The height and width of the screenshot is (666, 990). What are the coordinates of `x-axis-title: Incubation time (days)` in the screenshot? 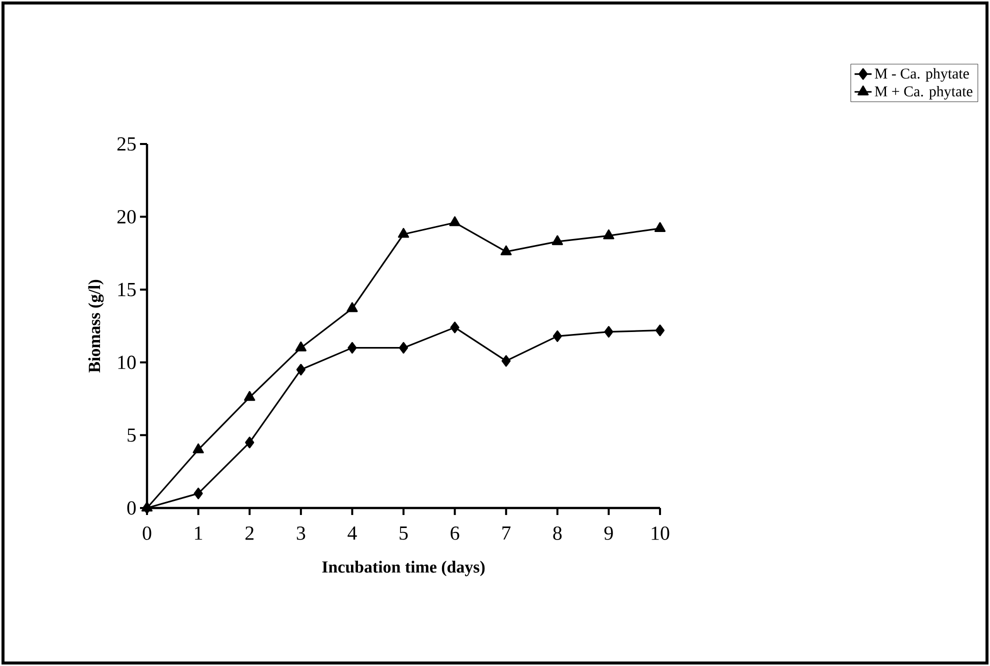 It's located at (403, 568).